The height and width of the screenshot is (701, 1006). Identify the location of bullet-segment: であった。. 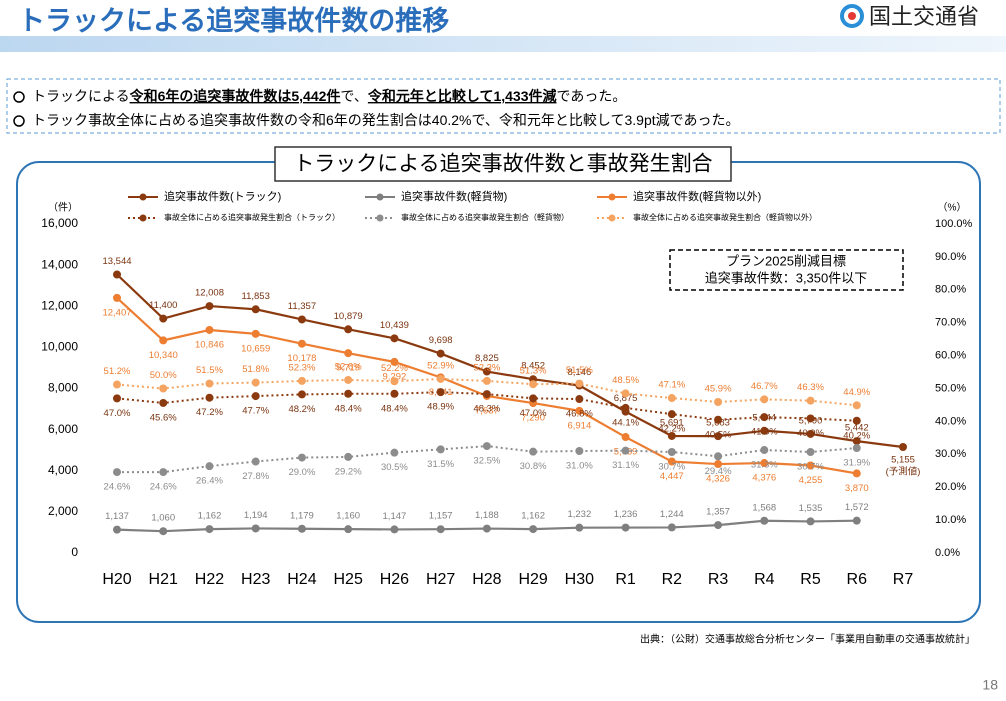
(592, 96).